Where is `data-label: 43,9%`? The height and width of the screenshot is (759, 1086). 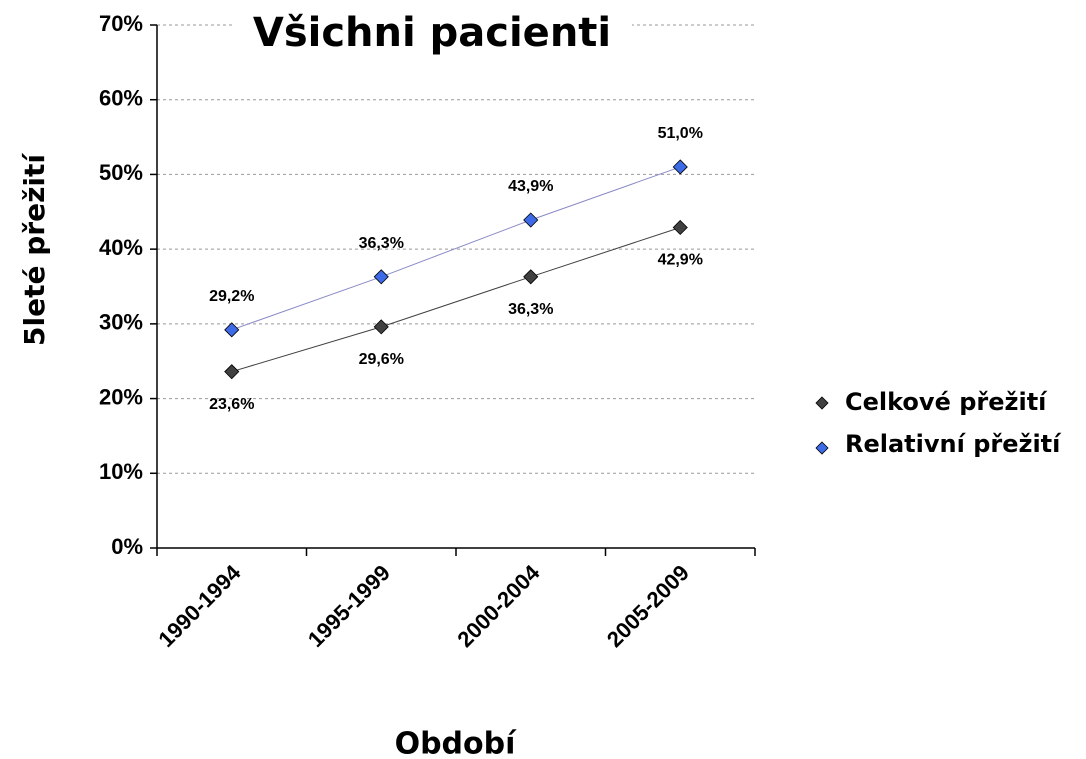 data-label: 43,9% is located at coordinates (530, 186).